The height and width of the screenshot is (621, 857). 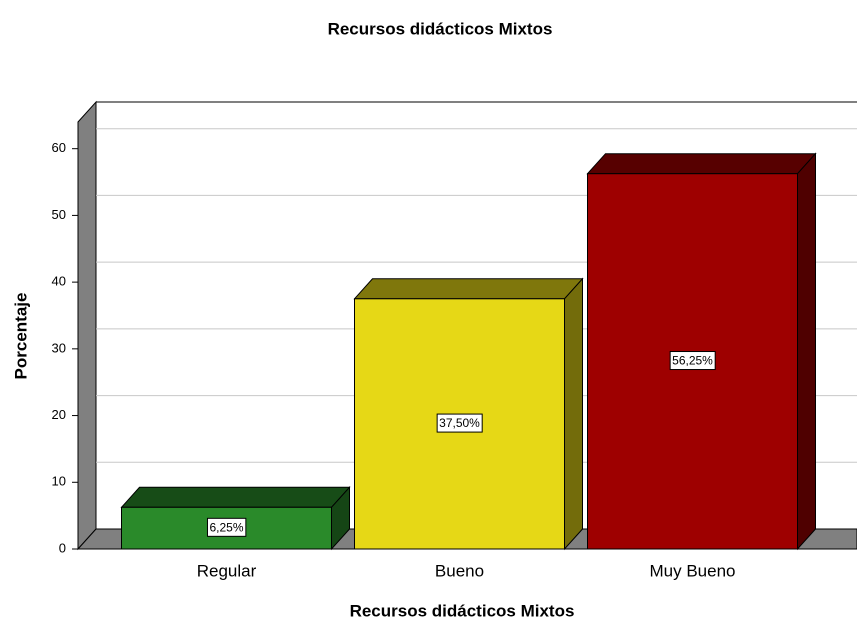 What do you see at coordinates (59, 147) in the screenshot?
I see `y-tick-label: 60` at bounding box center [59, 147].